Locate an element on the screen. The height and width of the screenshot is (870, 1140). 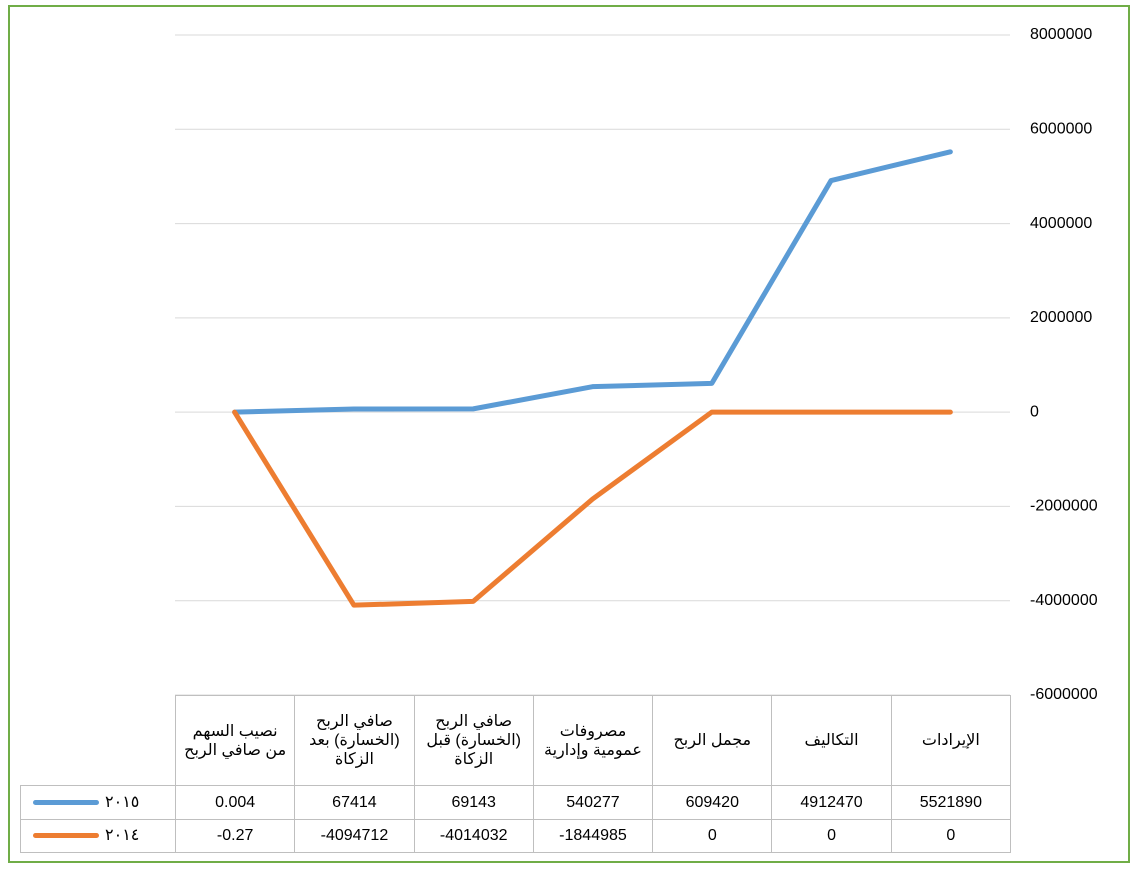
y-tick-label: 8000000 is located at coordinates (1061, 34).